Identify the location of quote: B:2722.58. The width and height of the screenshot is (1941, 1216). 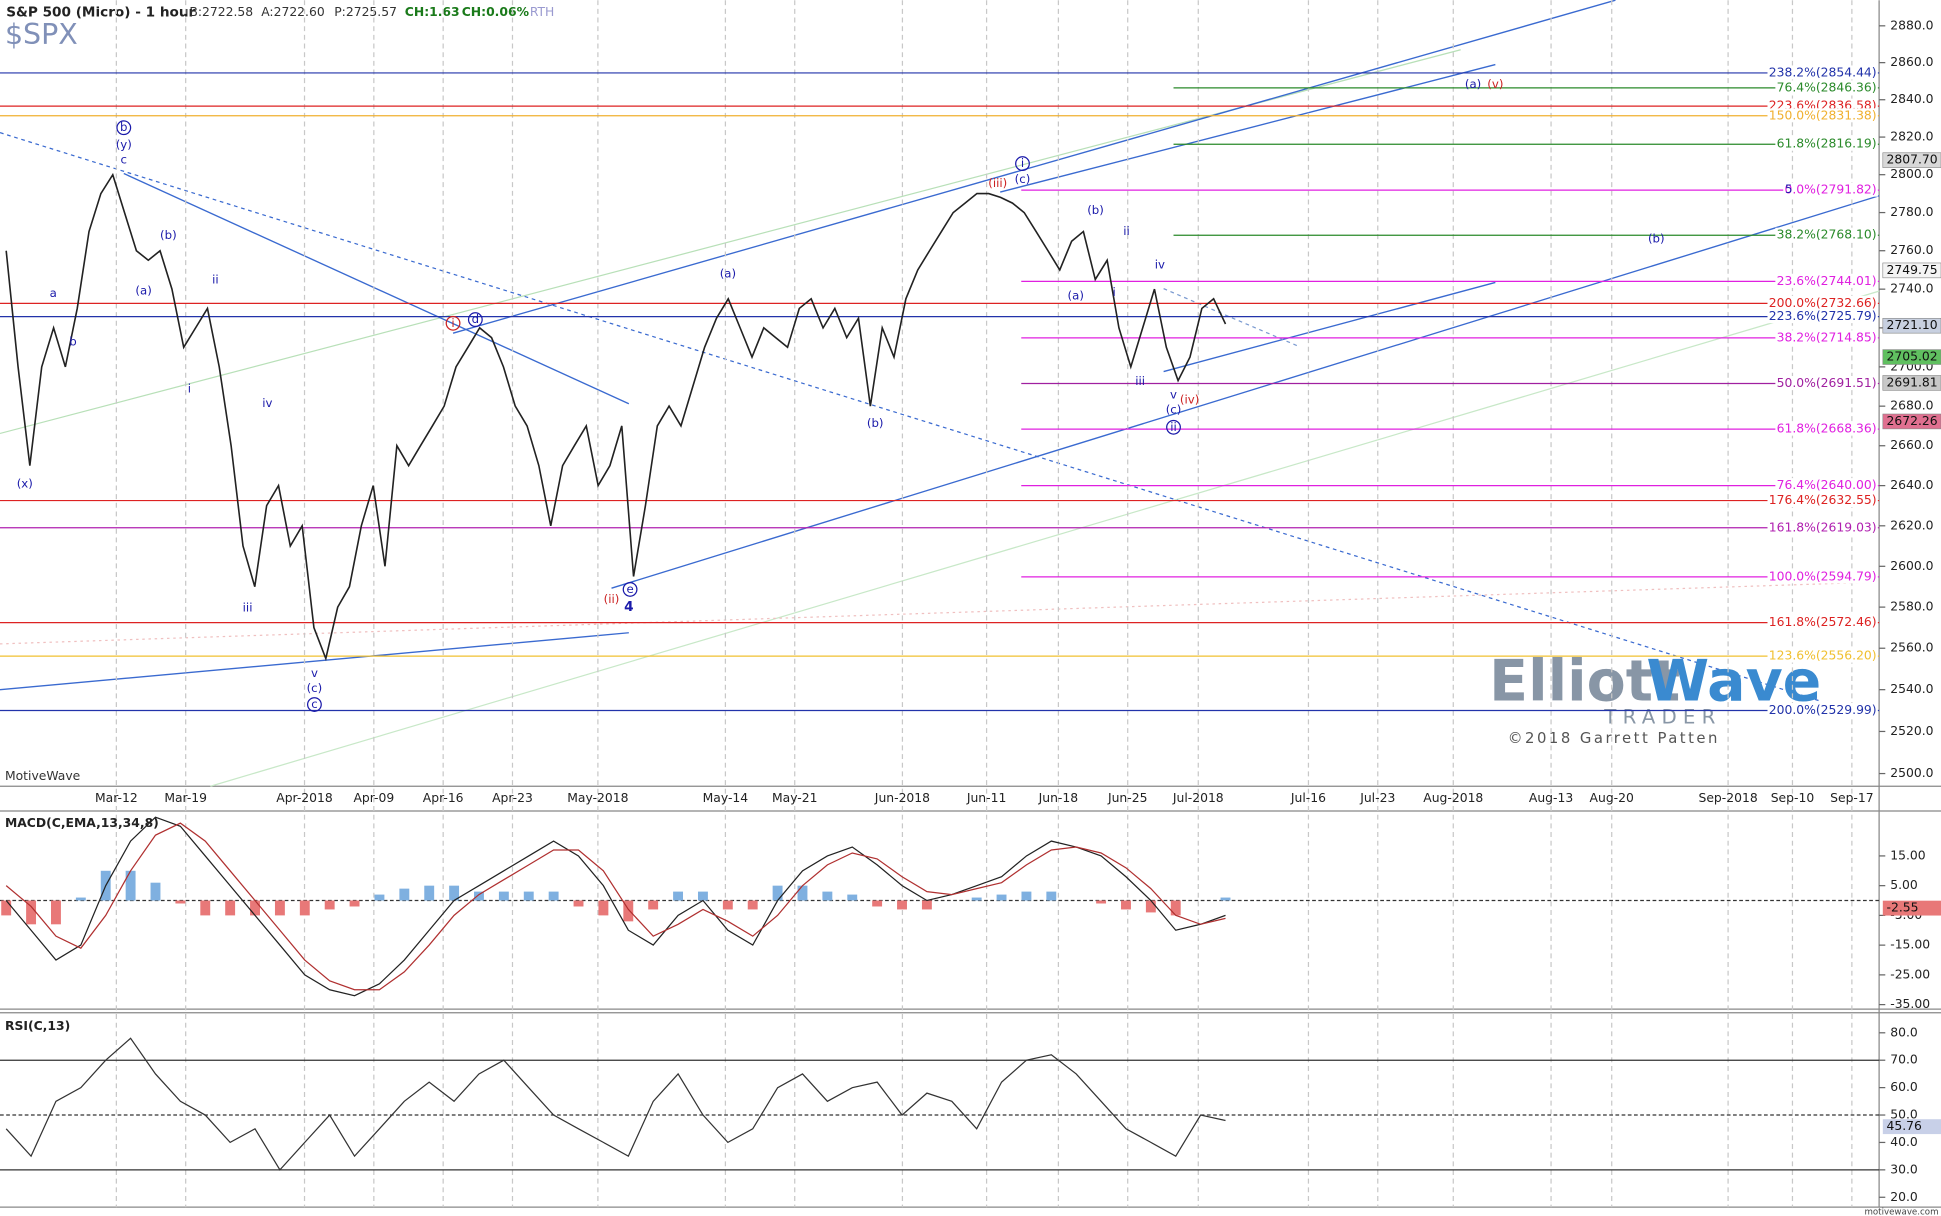
(221, 12).